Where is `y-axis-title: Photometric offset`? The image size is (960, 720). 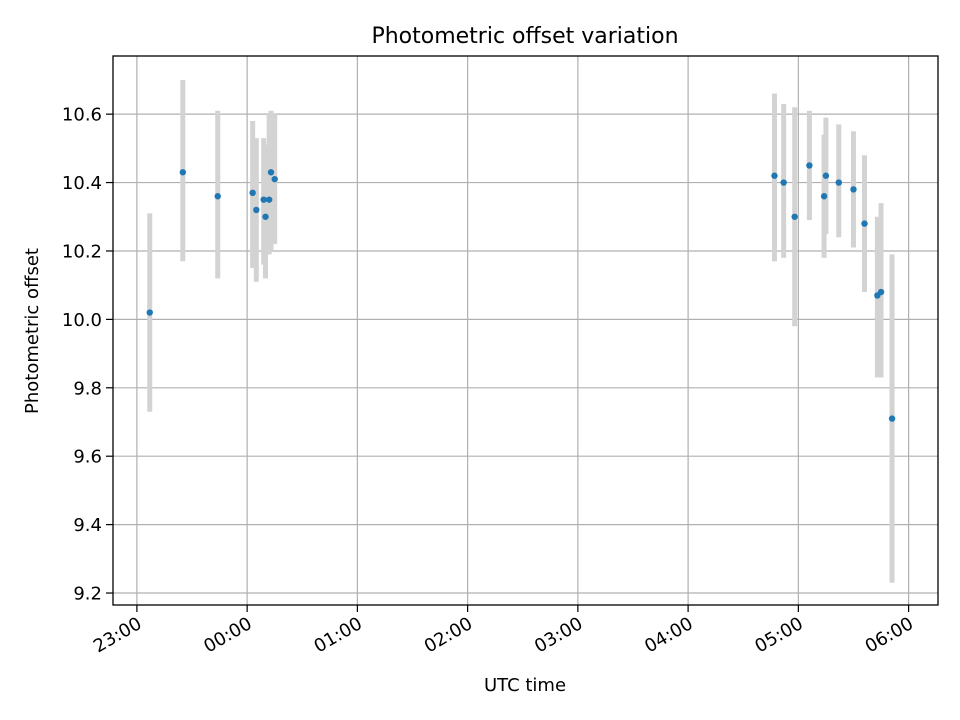
y-axis-title: Photometric offset is located at coordinates (32, 331).